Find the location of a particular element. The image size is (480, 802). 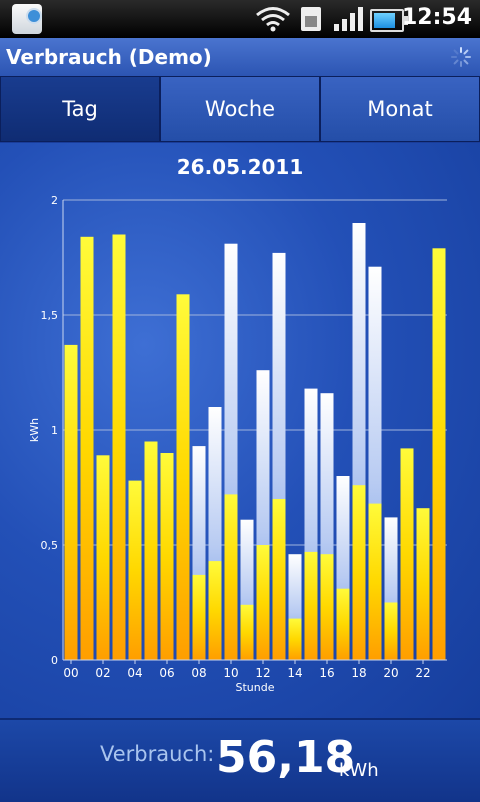

y-tick-label: 1 is located at coordinates (54, 430).